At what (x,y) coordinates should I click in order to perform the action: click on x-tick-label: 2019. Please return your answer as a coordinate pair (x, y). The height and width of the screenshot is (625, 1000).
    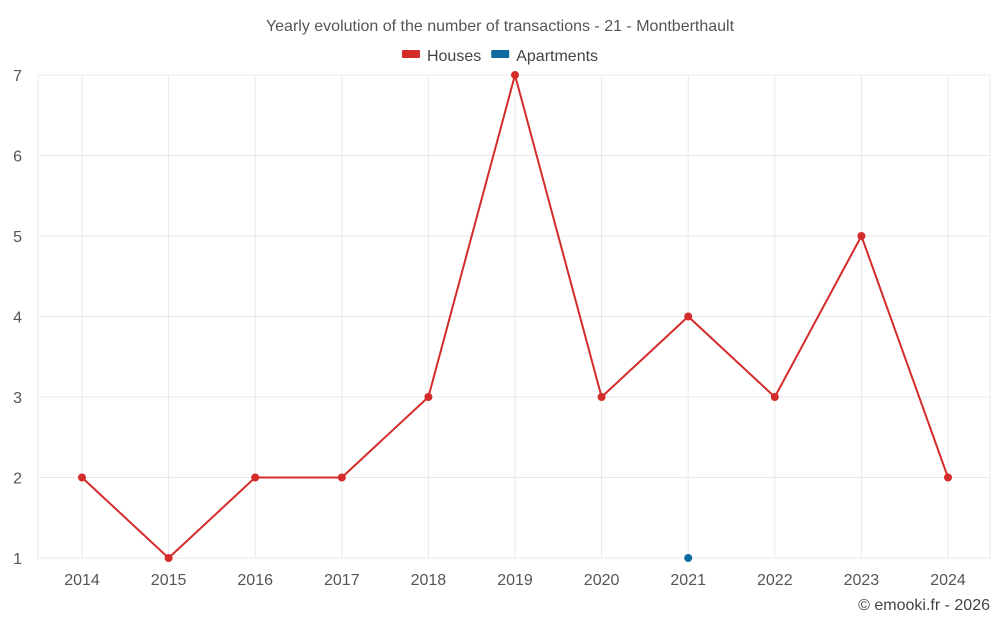
    Looking at the image, I should click on (515, 580).